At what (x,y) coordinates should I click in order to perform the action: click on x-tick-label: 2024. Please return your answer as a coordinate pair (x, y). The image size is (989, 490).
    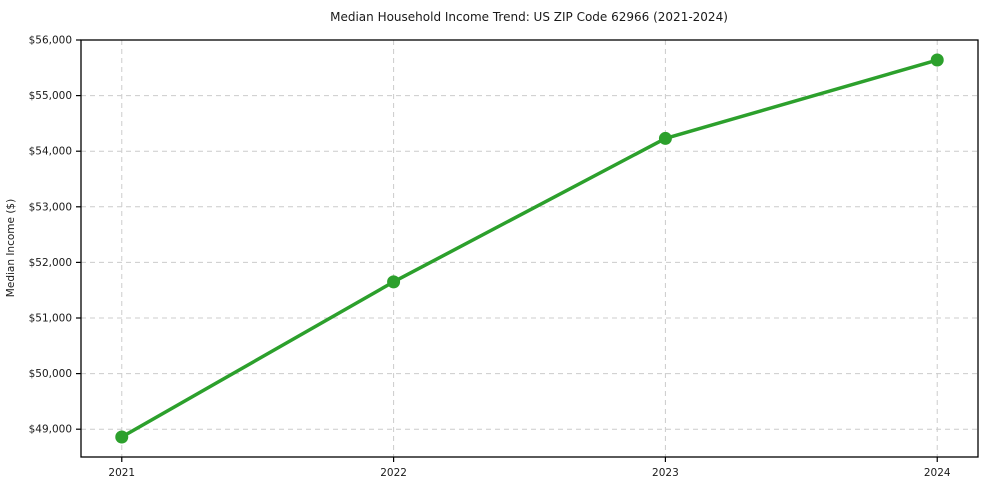
    Looking at the image, I should click on (937, 473).